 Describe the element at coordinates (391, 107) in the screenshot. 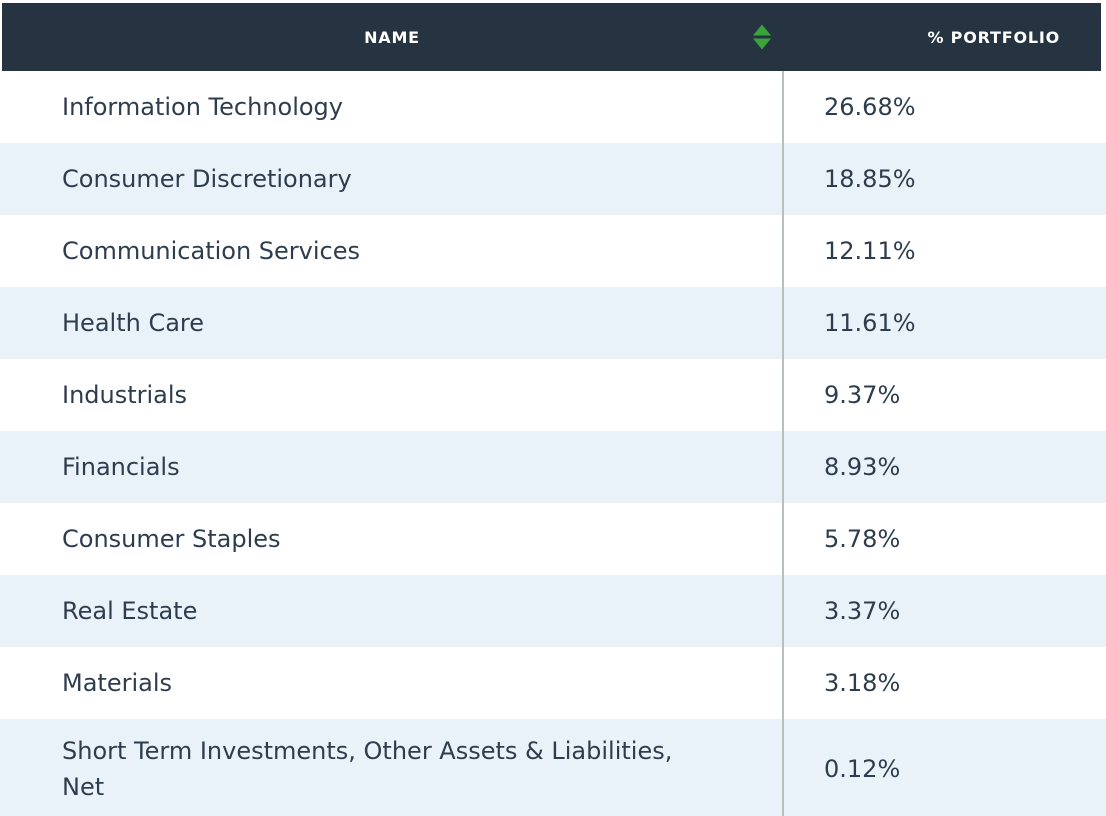

I see `sector-name-cell: Information Technology` at that location.